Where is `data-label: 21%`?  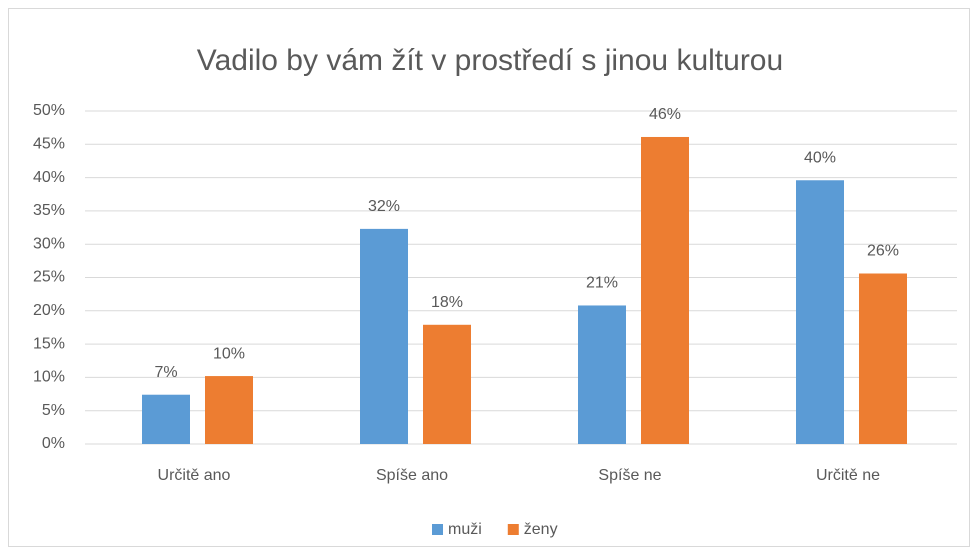 data-label: 21% is located at coordinates (602, 283).